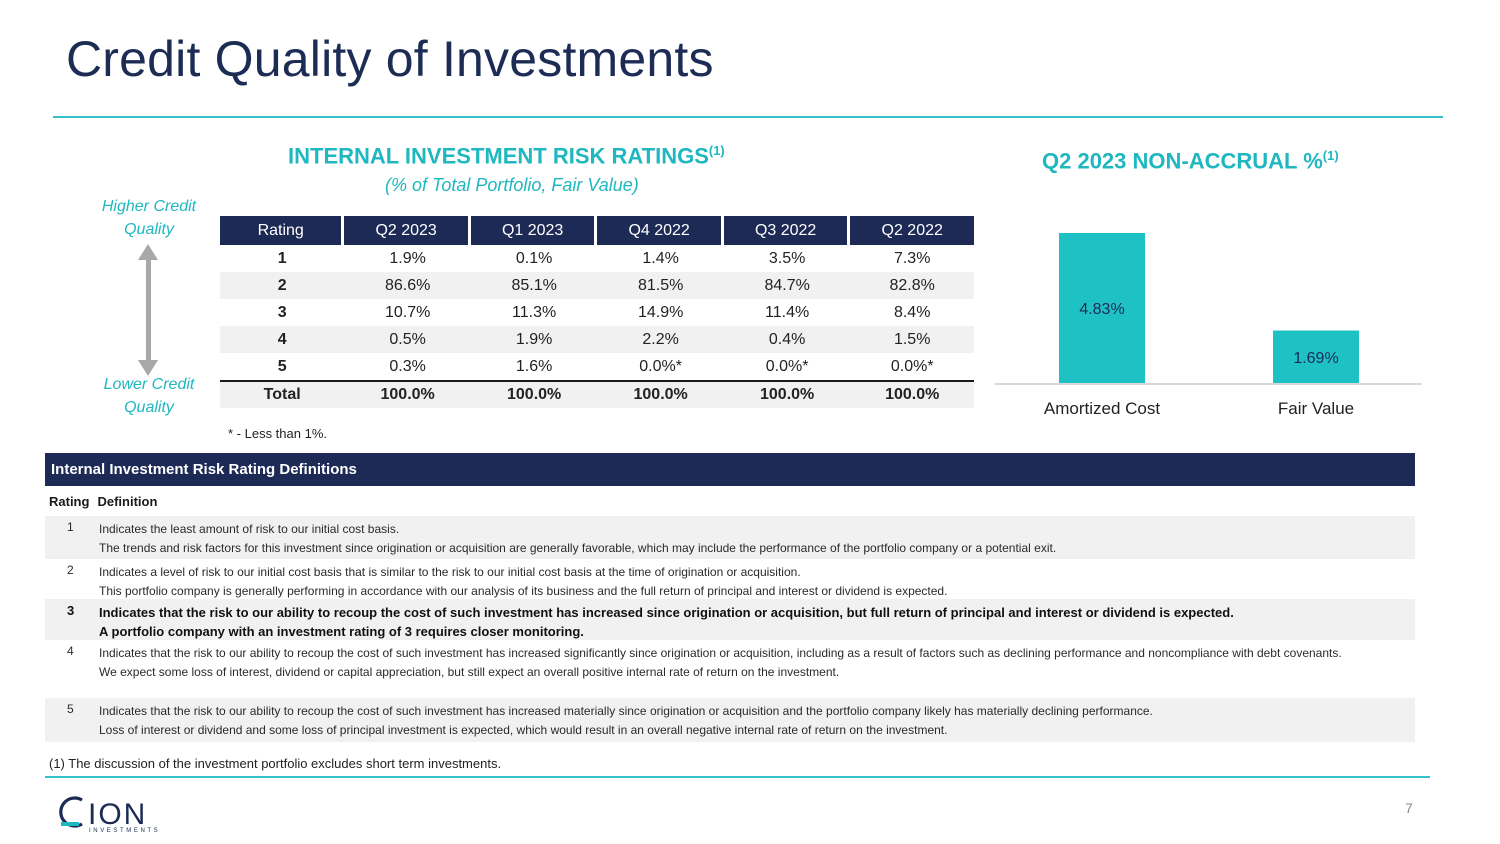  What do you see at coordinates (407, 285) in the screenshot?
I see `table-cell: 86.6%` at bounding box center [407, 285].